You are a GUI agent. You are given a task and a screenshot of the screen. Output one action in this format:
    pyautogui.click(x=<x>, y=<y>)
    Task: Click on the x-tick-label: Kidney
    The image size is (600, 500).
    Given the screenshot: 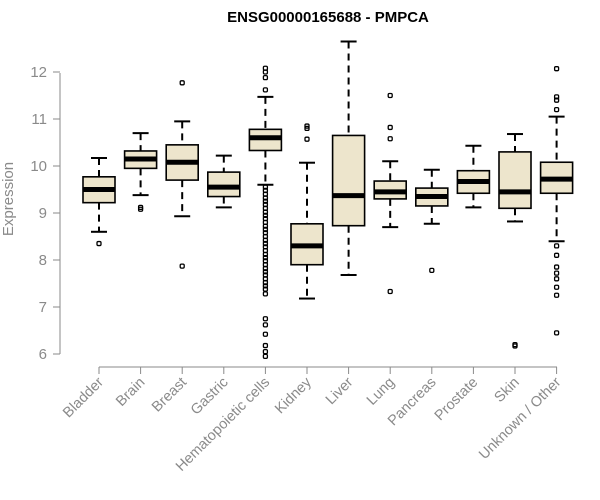 What is the action you would take?
    pyautogui.click(x=293, y=395)
    